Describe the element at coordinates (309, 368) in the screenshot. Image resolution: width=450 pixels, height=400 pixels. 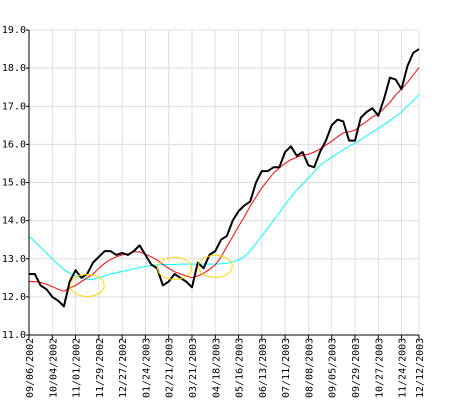
I see `x-tick-label: 08/08/2003` at that location.